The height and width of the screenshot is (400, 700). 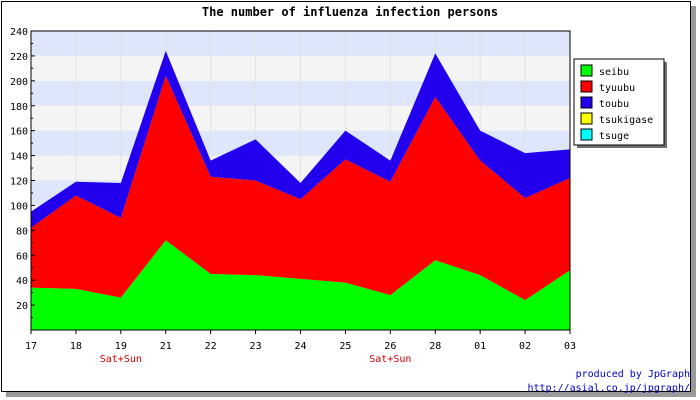 What do you see at coordinates (586, 86) in the screenshot?
I see `legend-swatch-tyuubu` at bounding box center [586, 86].